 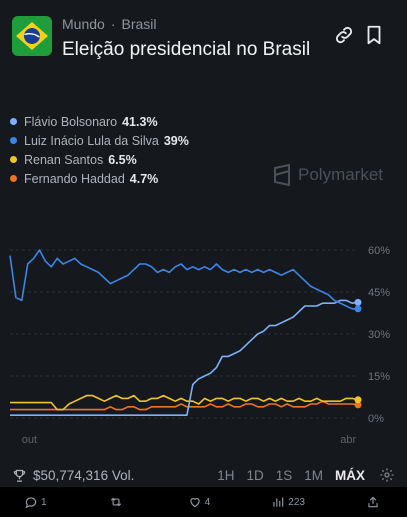 I want to click on legend-item: Flávio Bolsonaro 41.3%, so click(x=99, y=121).